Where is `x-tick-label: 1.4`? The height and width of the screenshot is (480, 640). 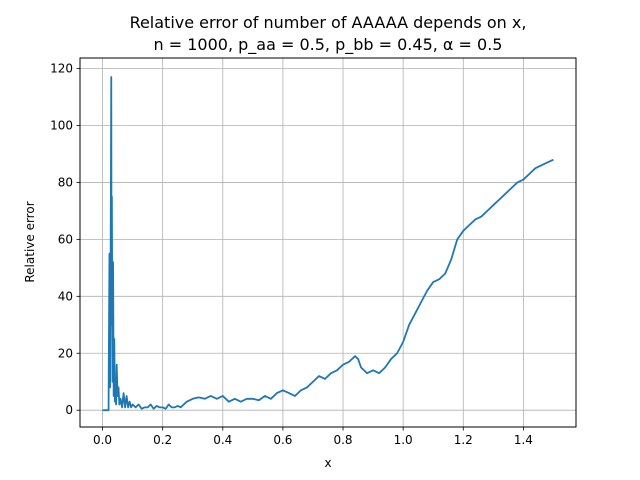
x-tick-label: 1.4 is located at coordinates (523, 440).